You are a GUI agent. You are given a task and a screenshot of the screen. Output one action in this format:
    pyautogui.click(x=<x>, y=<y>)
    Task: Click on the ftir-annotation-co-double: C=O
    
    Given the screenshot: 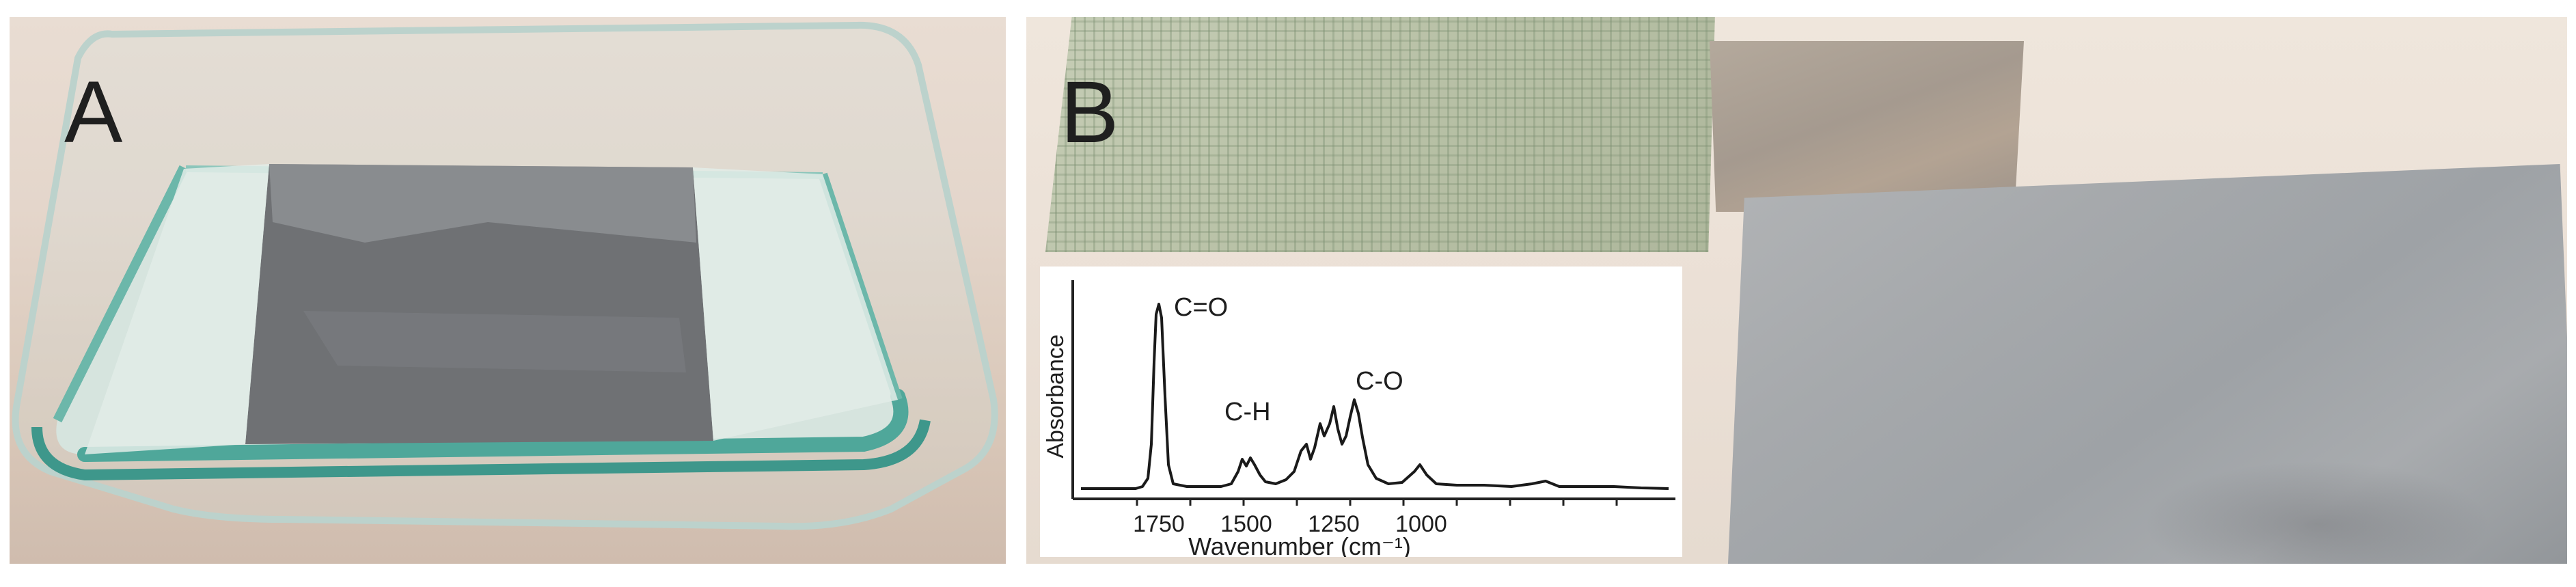 What is the action you would take?
    pyautogui.click(x=1201, y=307)
    